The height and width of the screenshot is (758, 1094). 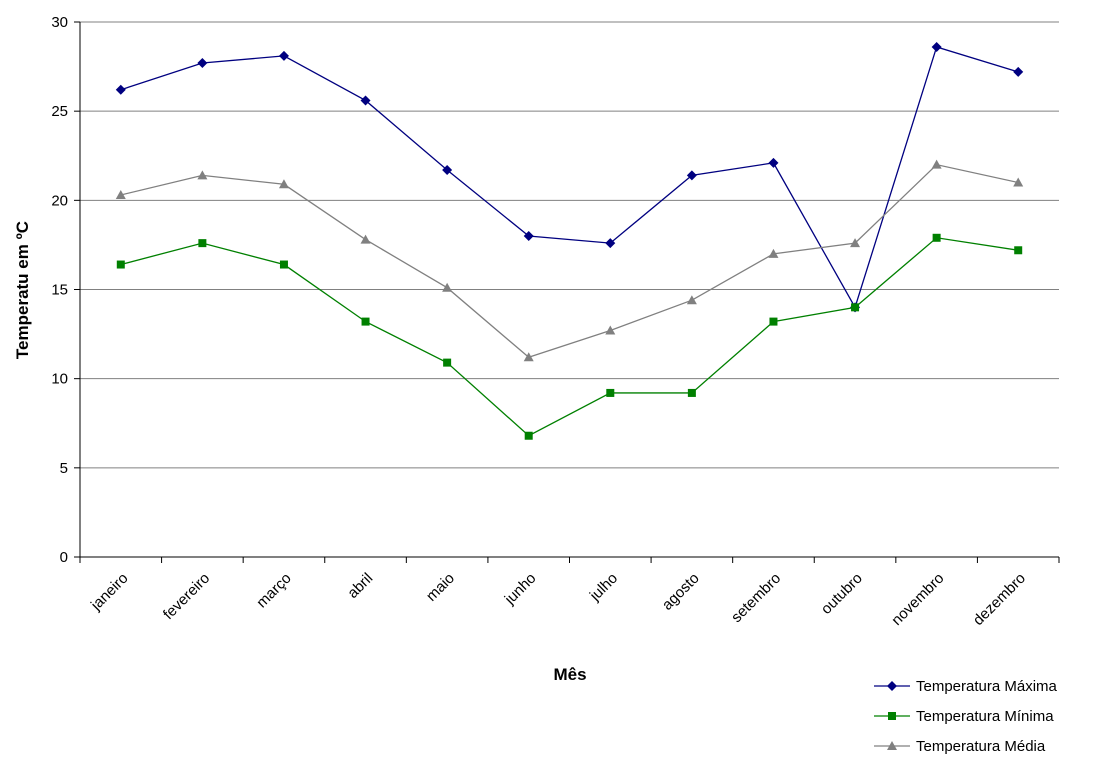 I want to click on y-tick-label: 30, so click(x=59, y=22).